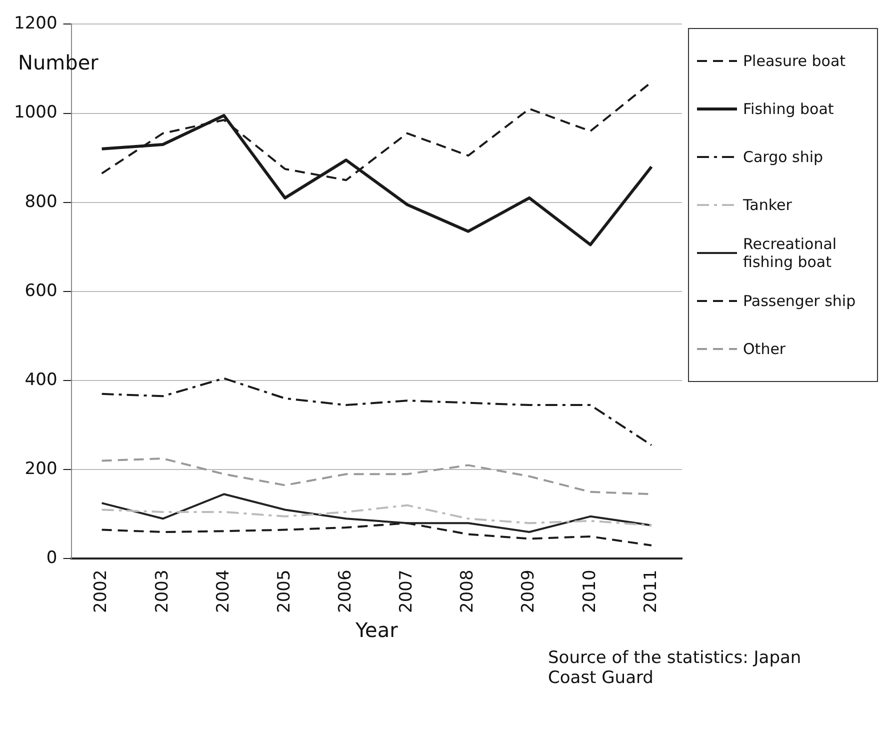  I want to click on x-tick-label: 2011, so click(650, 591).